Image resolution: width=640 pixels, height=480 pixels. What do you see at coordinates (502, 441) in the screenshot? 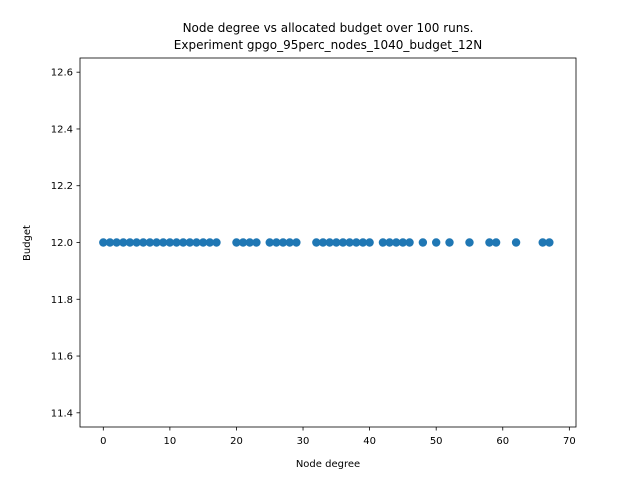
I see `x-tick-label: 60` at bounding box center [502, 441].